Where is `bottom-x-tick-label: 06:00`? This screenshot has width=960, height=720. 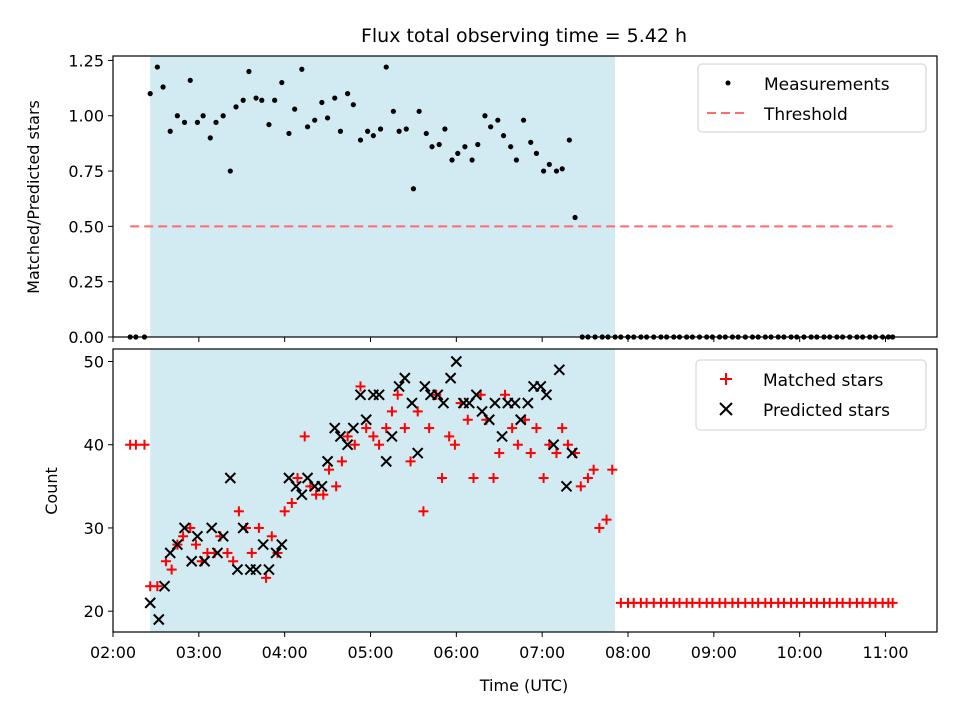
bottom-x-tick-label: 06:00 is located at coordinates (456, 652).